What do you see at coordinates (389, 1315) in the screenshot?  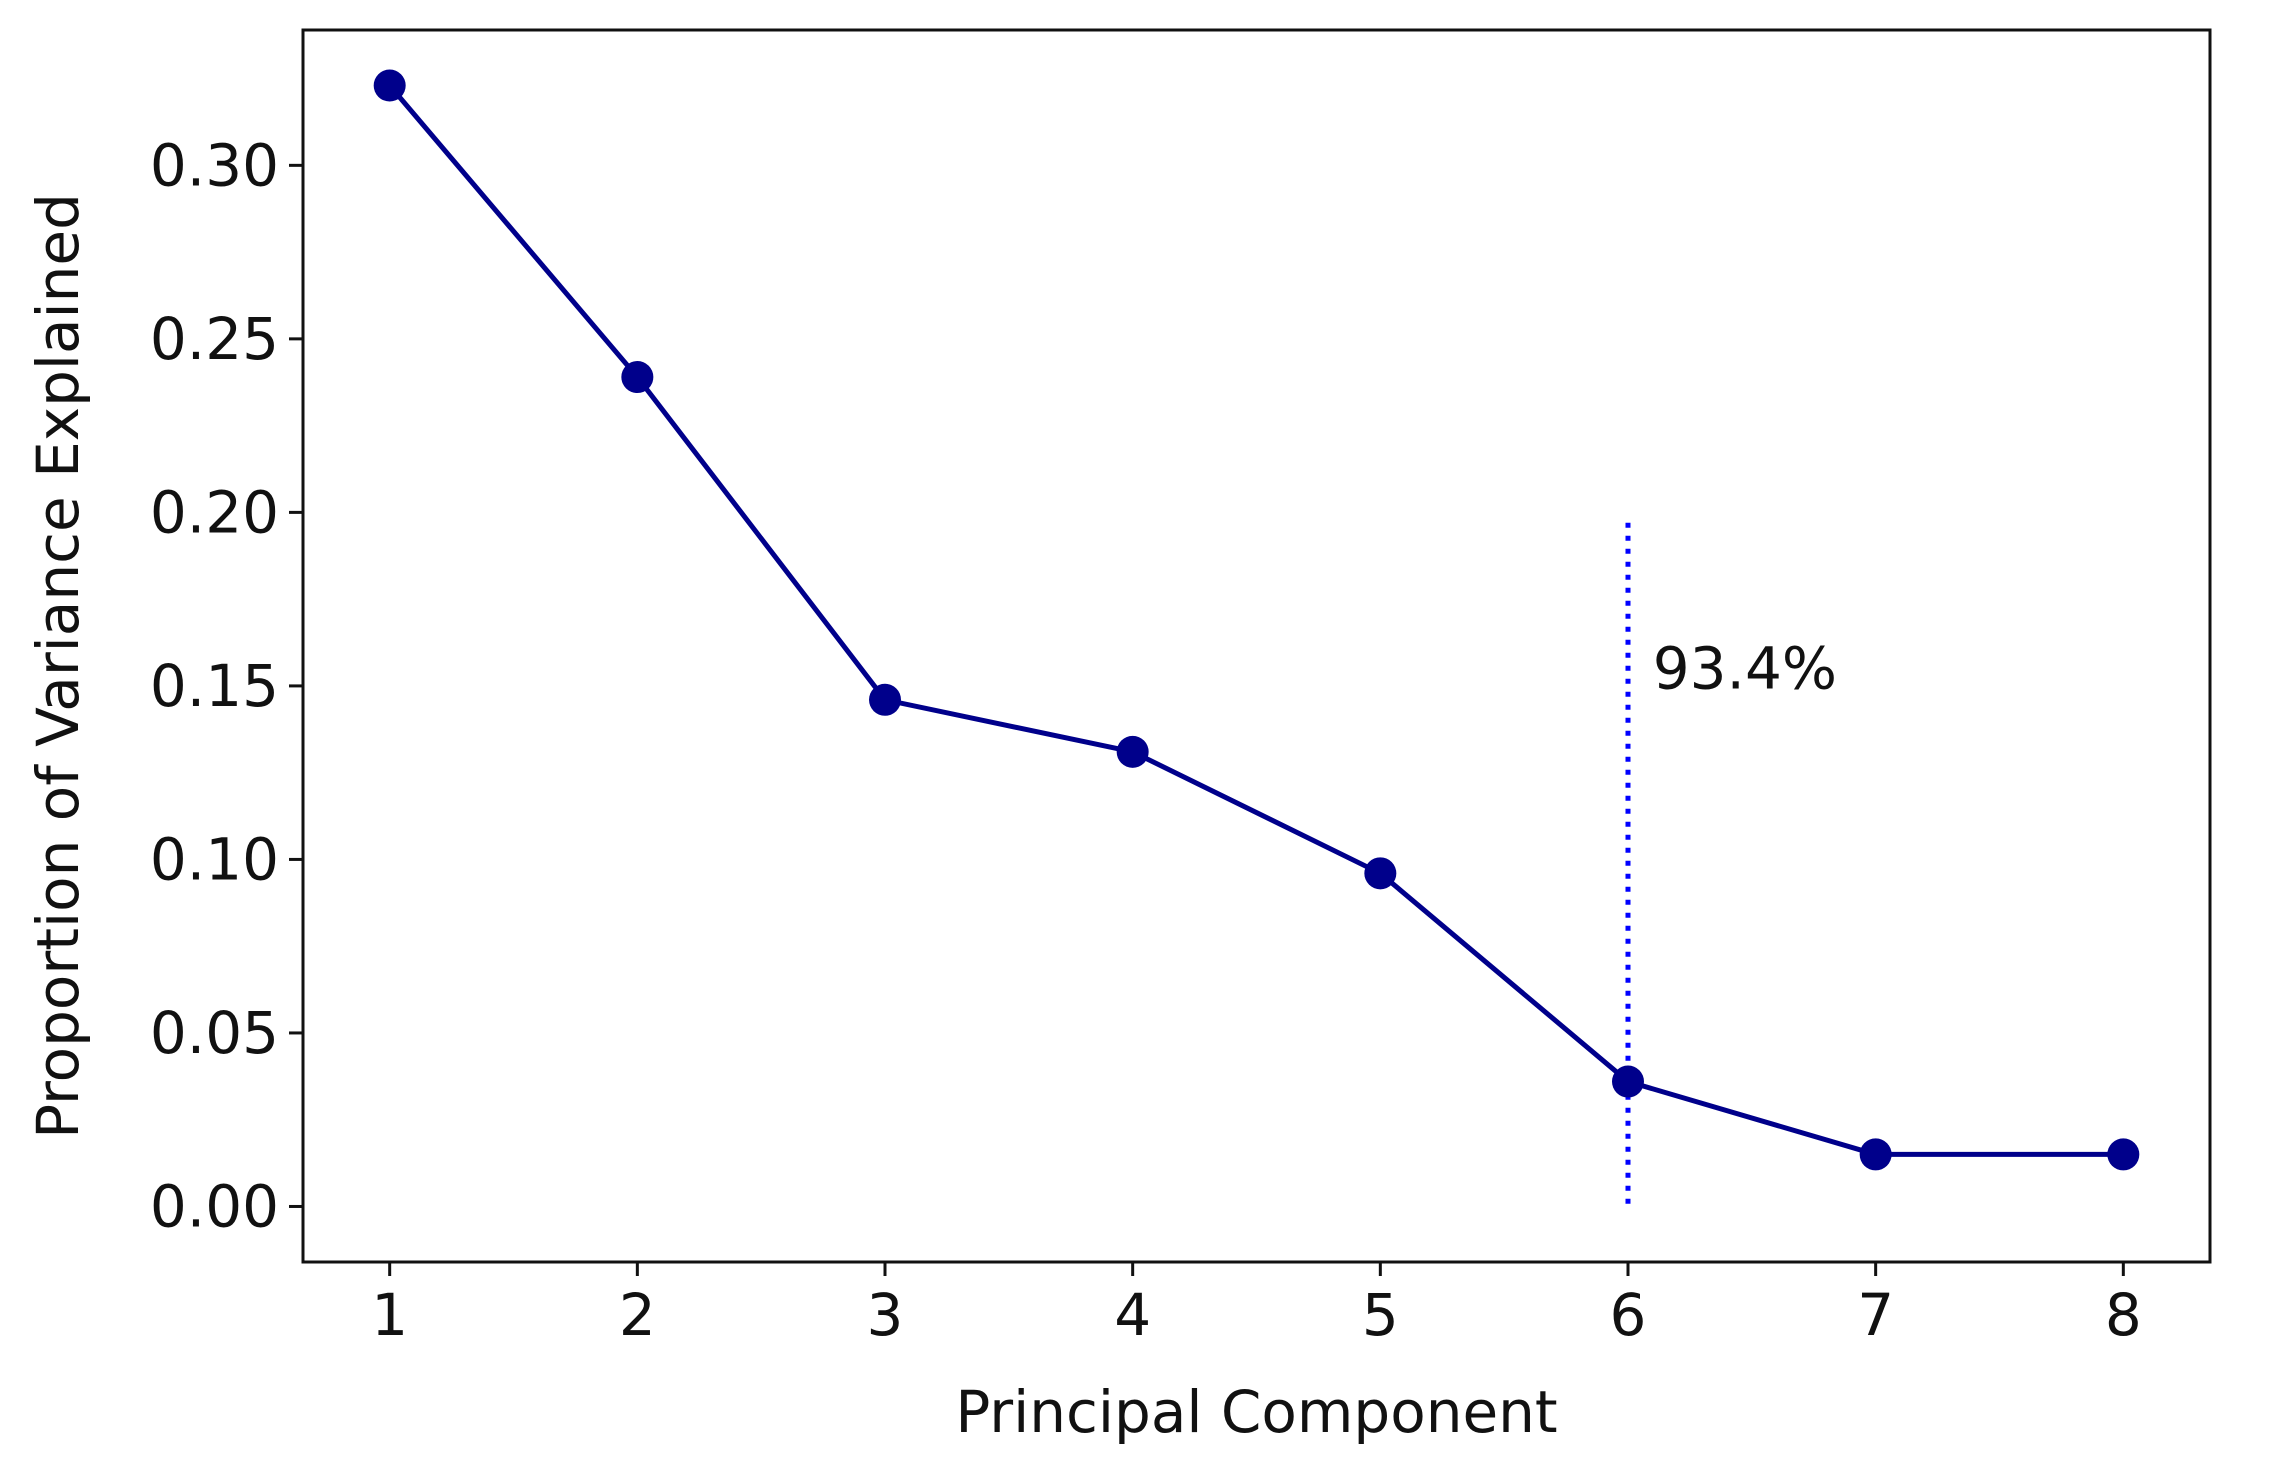 I see `x-tick-label: 1` at bounding box center [389, 1315].